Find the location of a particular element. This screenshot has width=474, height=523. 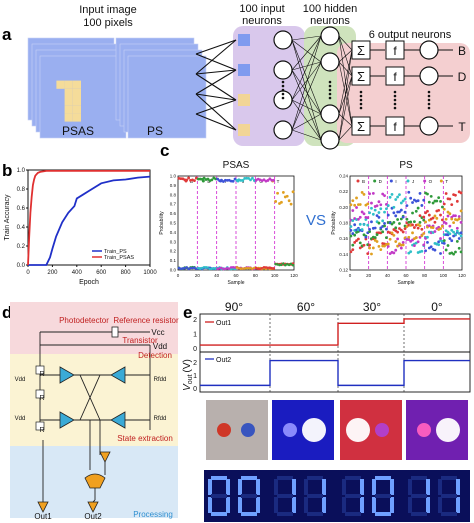

x-axis-label: Sample is located at coordinates (236, 283).